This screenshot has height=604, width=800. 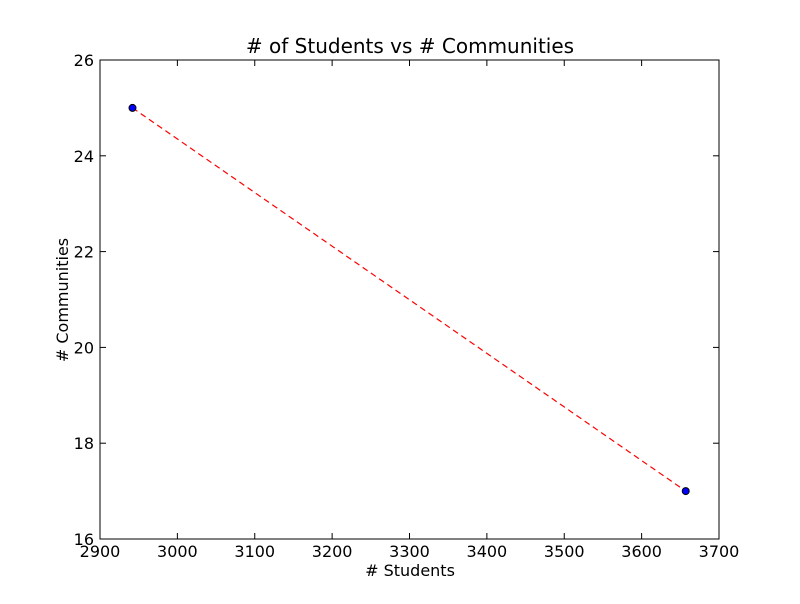 I want to click on x-tick-label: 3300, so click(x=409, y=551).